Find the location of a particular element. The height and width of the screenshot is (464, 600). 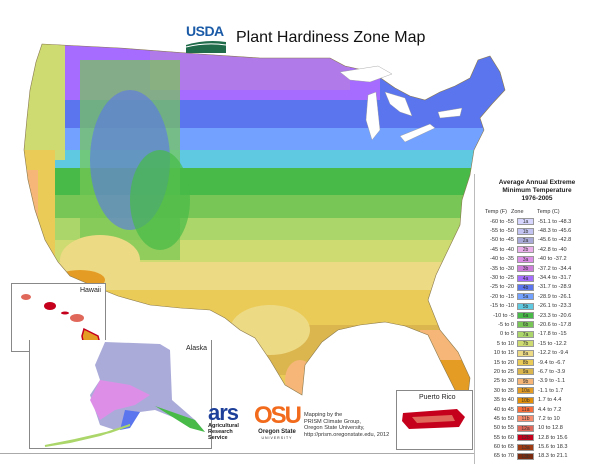

legend-row: 20 to 25 9a -6.7 to -3.9 is located at coordinates (537, 371).